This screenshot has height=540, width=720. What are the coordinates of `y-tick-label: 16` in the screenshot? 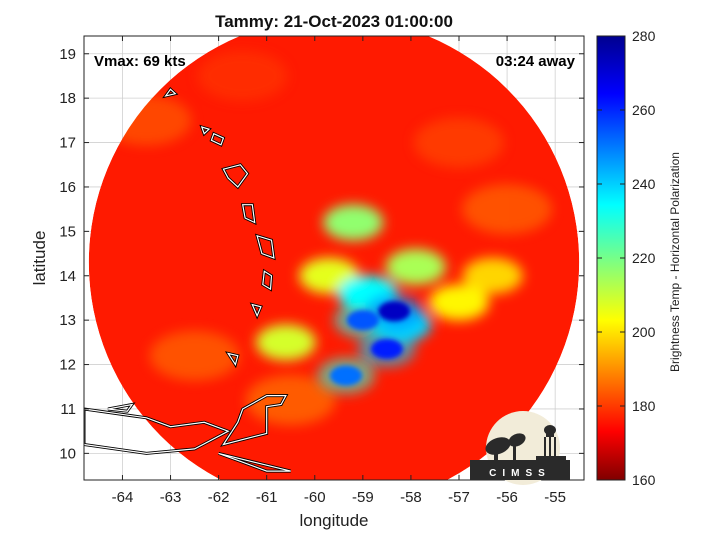 It's located at (67, 187).